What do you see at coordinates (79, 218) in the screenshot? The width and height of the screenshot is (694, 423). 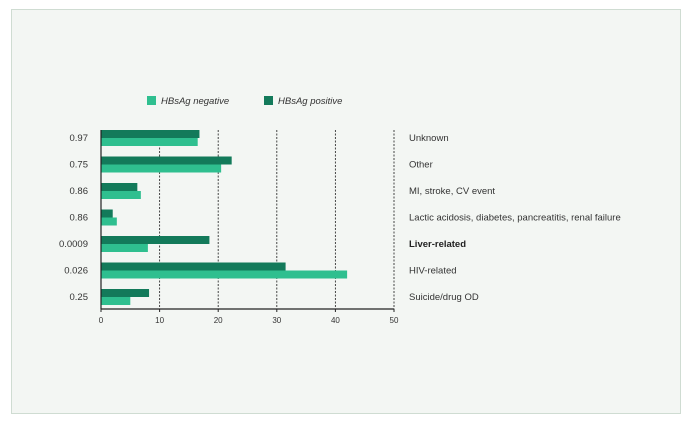 I see `p-value-label-3: 0.86` at bounding box center [79, 218].